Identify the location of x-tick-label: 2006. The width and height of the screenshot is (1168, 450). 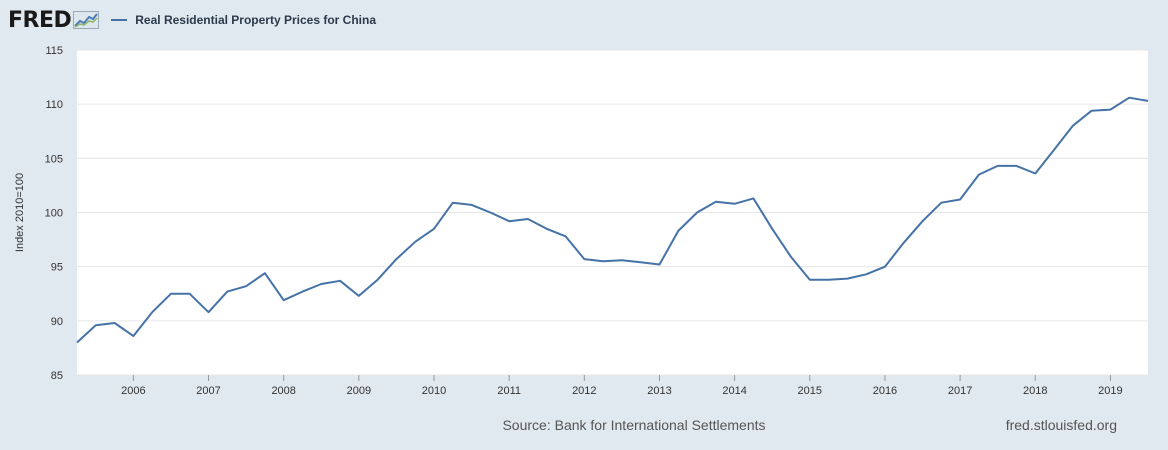
(133, 391).